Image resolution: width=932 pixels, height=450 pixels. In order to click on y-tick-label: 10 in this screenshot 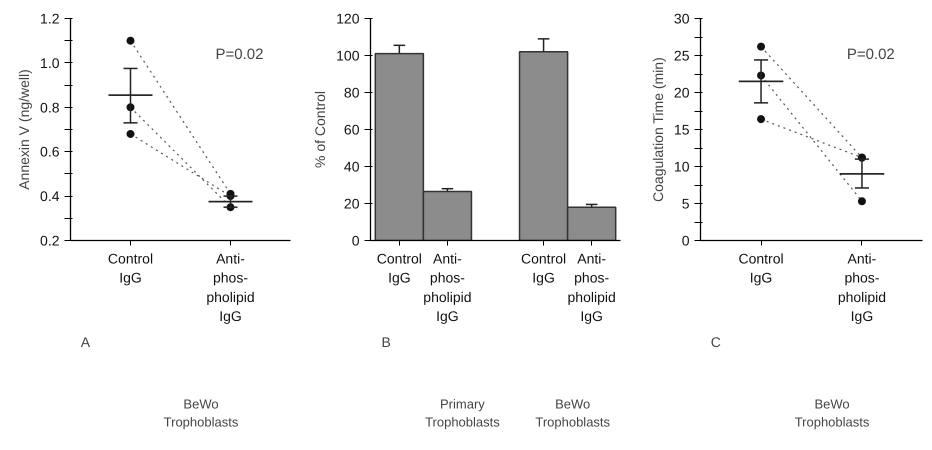, I will do `click(682, 166)`.